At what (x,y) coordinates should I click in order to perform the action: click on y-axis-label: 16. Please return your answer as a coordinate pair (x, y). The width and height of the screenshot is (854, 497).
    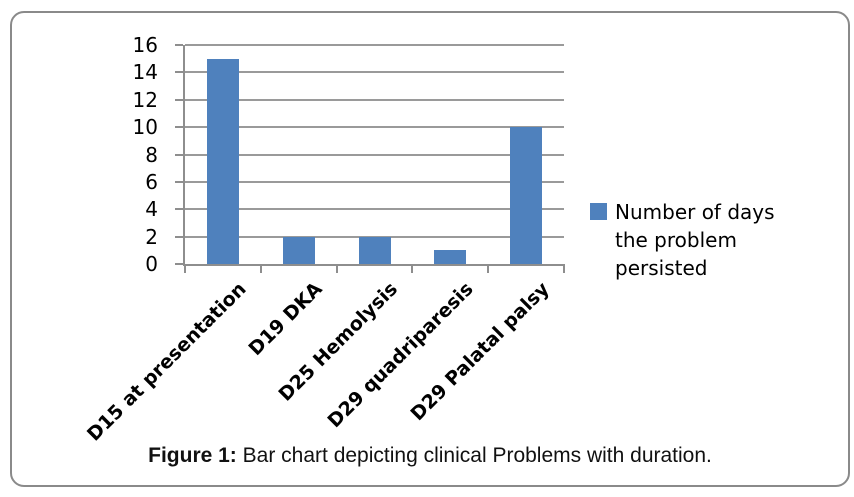
    Looking at the image, I should click on (145, 45).